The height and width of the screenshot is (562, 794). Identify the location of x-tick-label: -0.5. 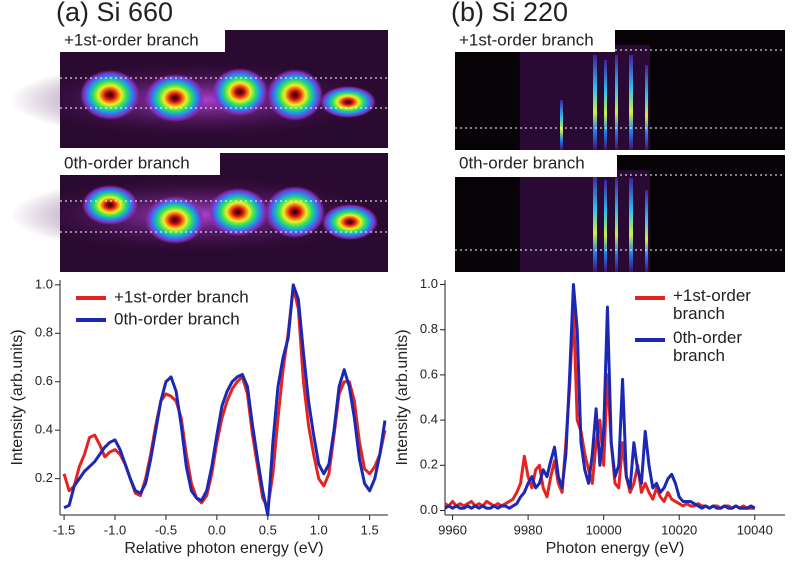
(166, 529).